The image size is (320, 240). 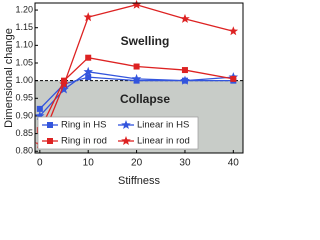 I want to click on y-tick-label: 1.10, so click(x=24, y=45).